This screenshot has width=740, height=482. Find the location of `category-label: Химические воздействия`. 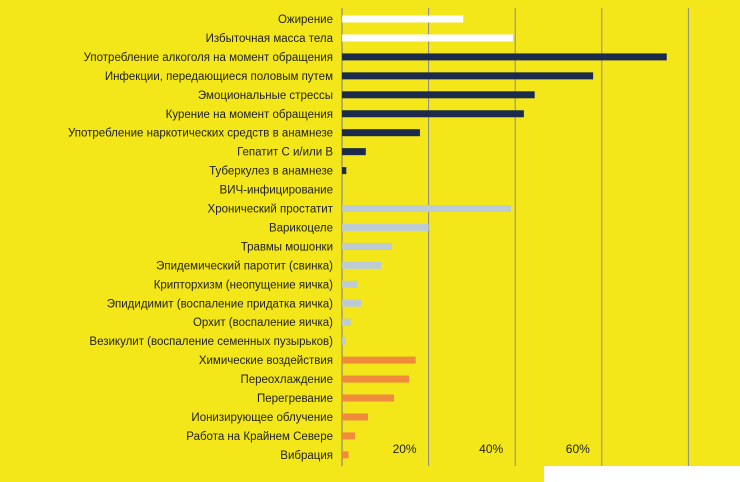

category-label: Химические воздействия is located at coordinates (266, 361).